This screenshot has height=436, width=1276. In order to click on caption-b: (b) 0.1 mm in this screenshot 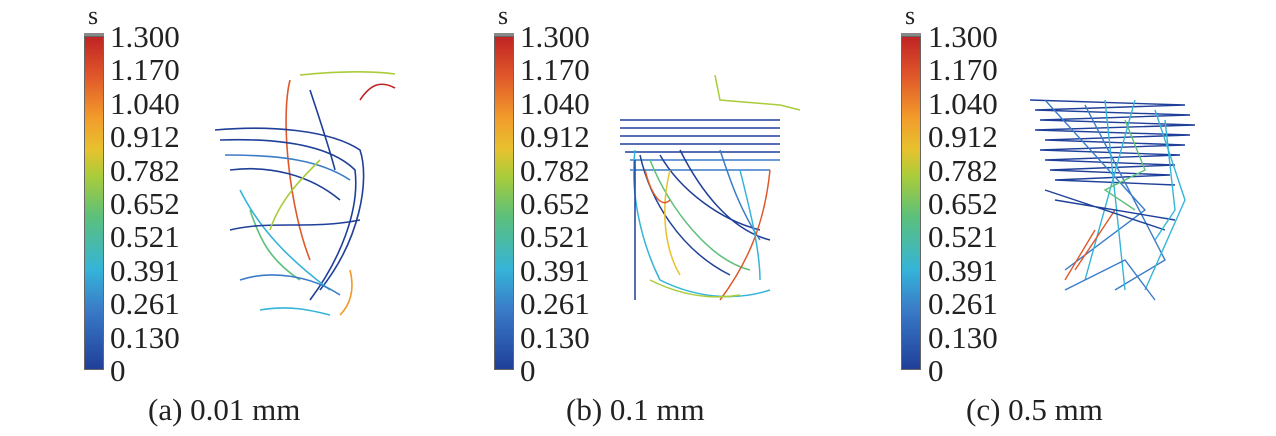, I will do `click(635, 409)`.